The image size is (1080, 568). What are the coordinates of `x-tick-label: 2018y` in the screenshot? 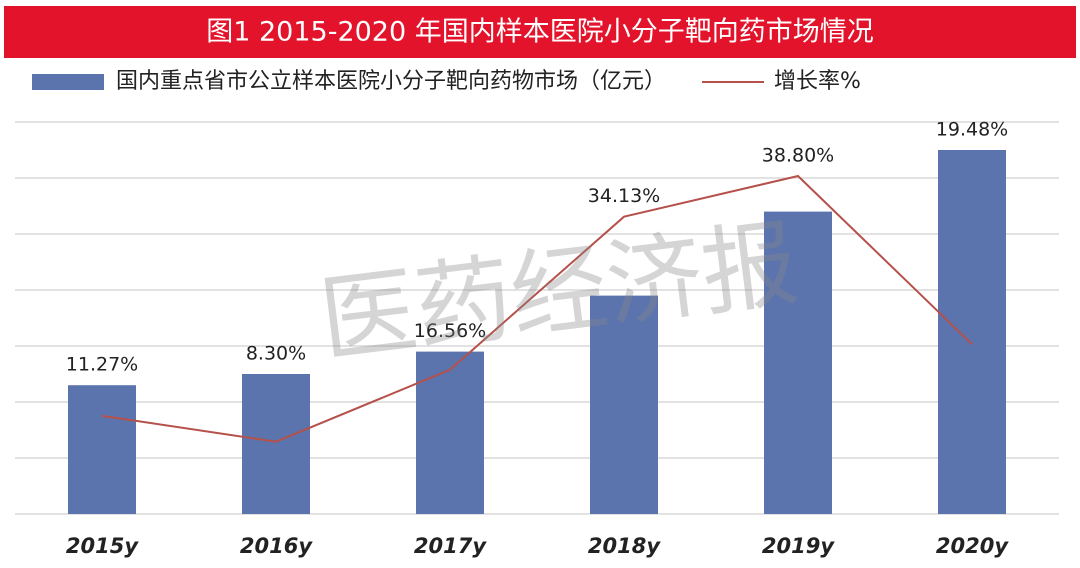 It's located at (624, 546).